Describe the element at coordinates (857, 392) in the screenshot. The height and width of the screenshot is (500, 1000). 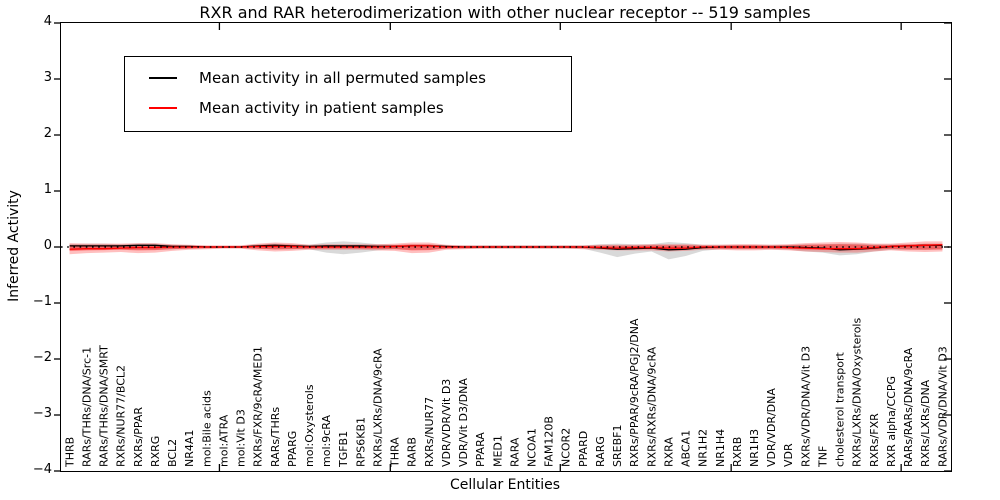
I see `x-category-label: RXRs/LXRs/DNA/Oxysterols` at that location.